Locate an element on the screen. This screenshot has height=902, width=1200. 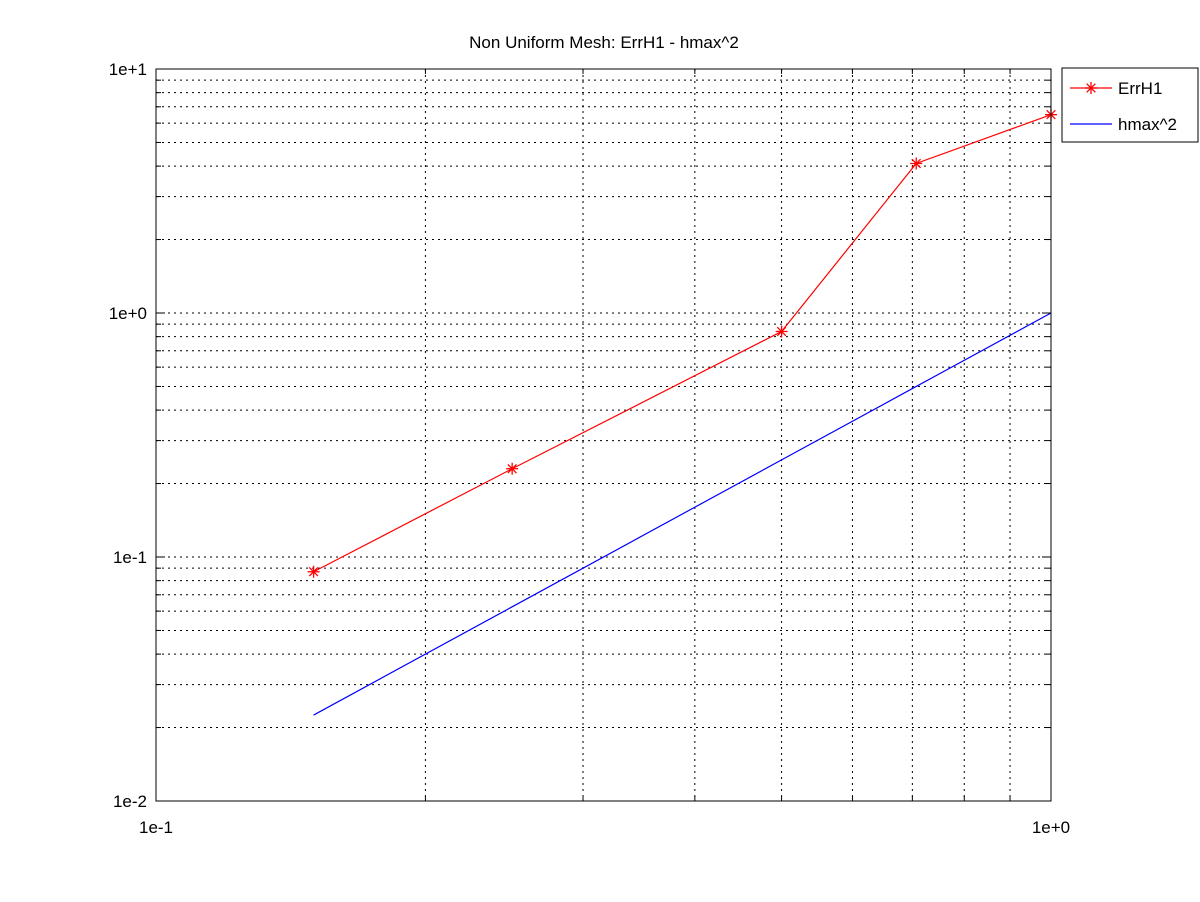
y-tick-label: 1e+0 is located at coordinates (128, 313).